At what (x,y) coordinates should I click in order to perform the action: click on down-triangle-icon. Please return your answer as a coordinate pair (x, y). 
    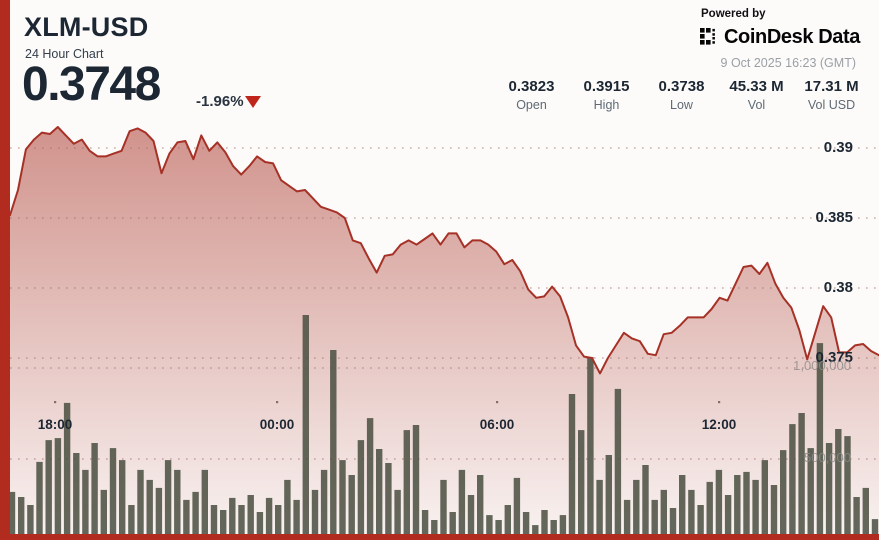
    Looking at the image, I should click on (253, 102).